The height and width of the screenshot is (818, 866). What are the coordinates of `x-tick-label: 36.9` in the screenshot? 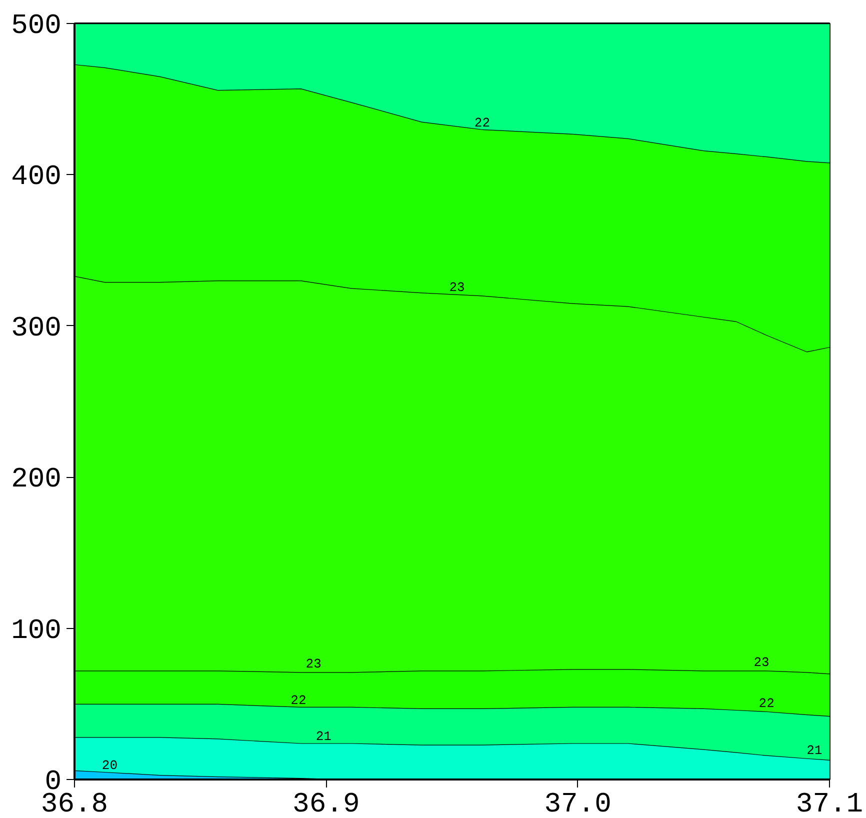 It's located at (326, 804).